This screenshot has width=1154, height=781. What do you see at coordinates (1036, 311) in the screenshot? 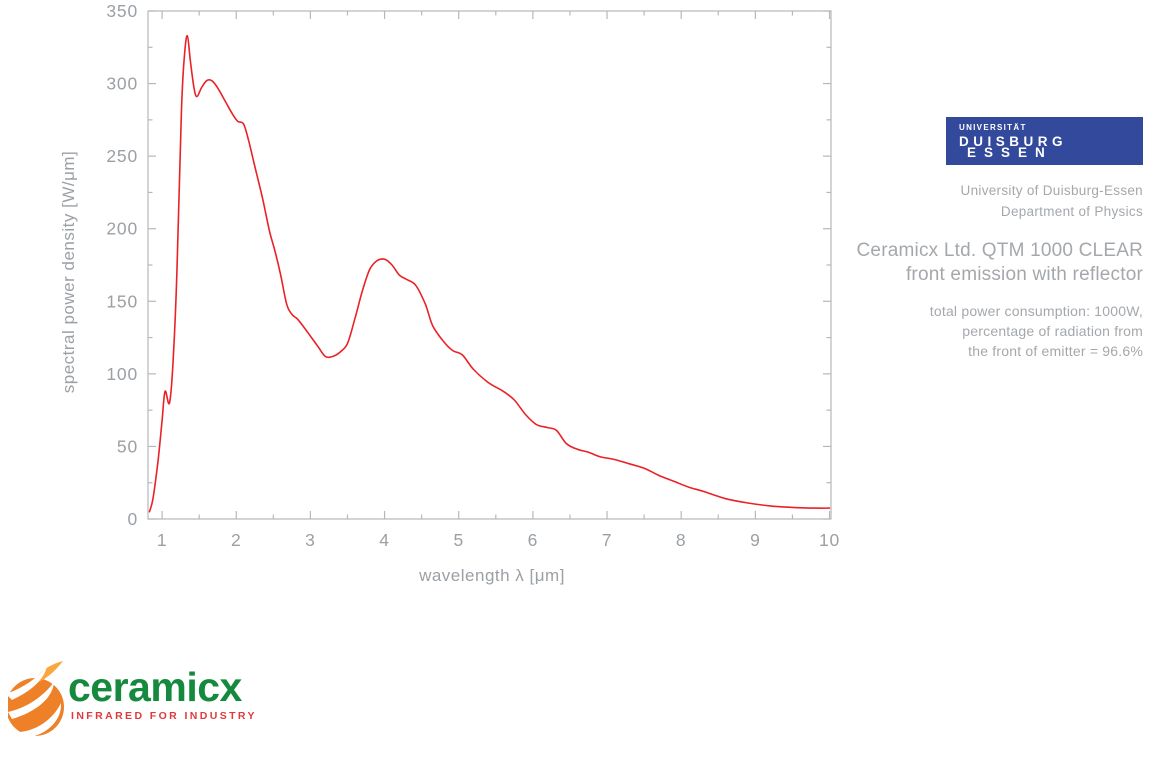
I see `details-line-1: total power consumption: 1000W,` at bounding box center [1036, 311].